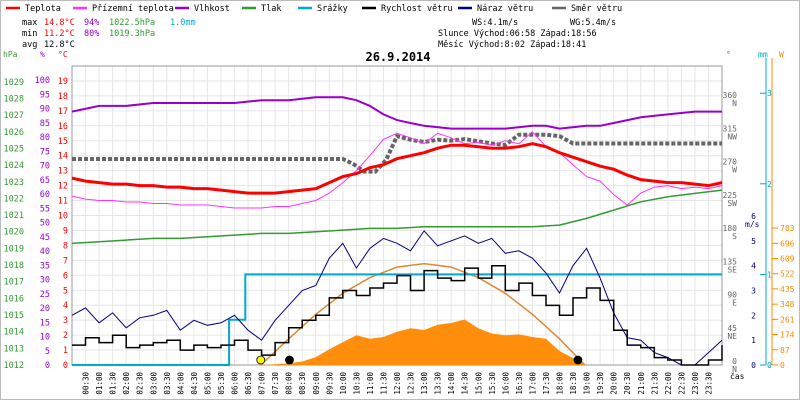 The height and width of the screenshot is (400, 800). What do you see at coordinates (732, 295) in the screenshot?
I see `tick-direction-deg: 90` at bounding box center [732, 295].